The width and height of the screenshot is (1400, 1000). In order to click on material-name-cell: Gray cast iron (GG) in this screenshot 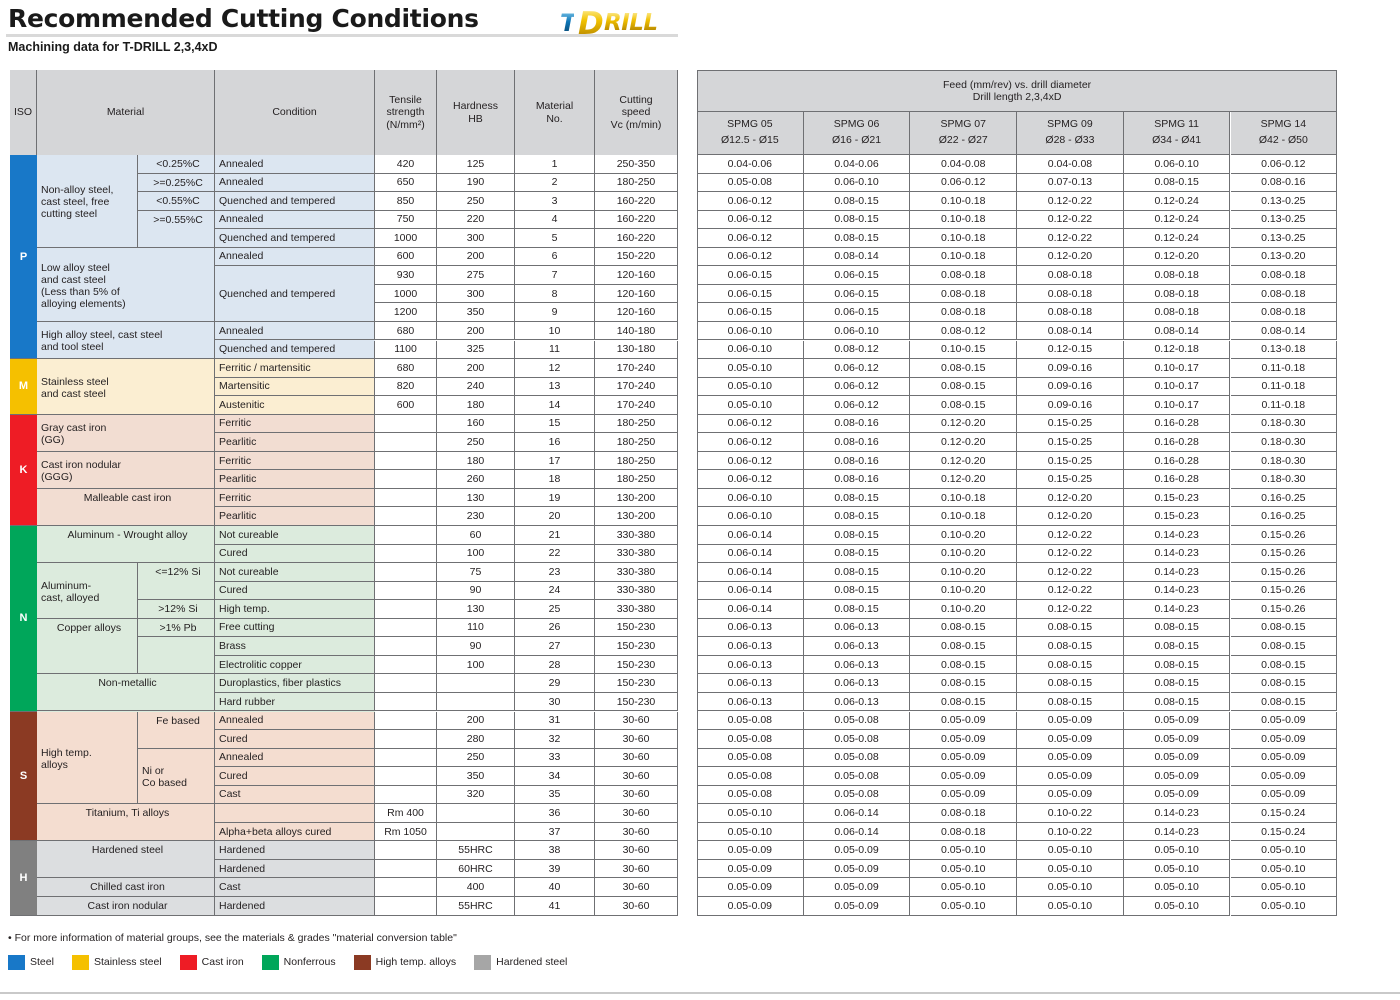, I will do `click(126, 433)`.